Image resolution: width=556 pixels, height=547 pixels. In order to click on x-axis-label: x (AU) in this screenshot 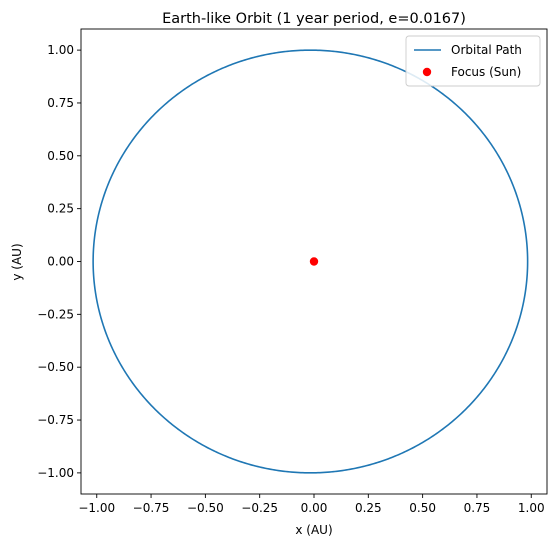, I will do `click(313, 530)`.